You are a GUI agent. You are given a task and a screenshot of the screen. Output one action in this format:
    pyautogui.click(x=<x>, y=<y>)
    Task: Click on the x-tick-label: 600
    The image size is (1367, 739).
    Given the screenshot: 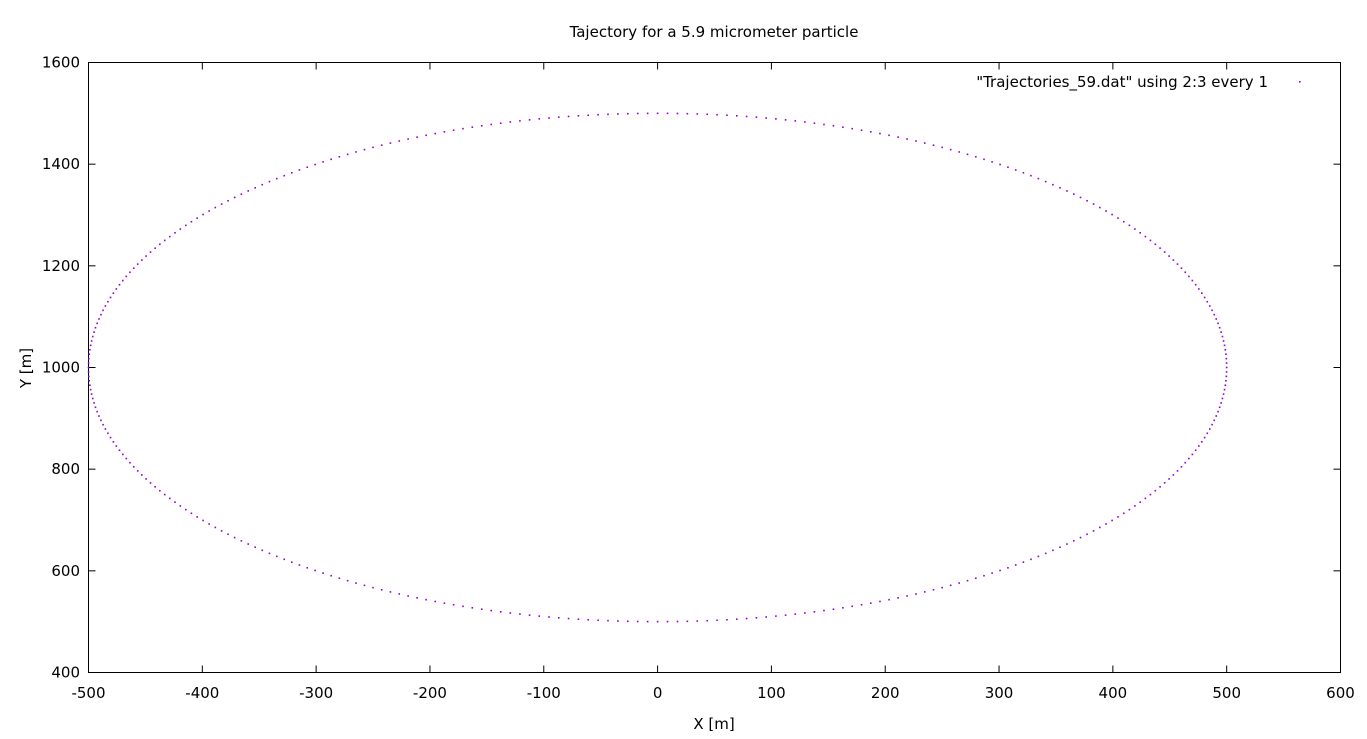 What is the action you would take?
    pyautogui.click(x=1340, y=693)
    